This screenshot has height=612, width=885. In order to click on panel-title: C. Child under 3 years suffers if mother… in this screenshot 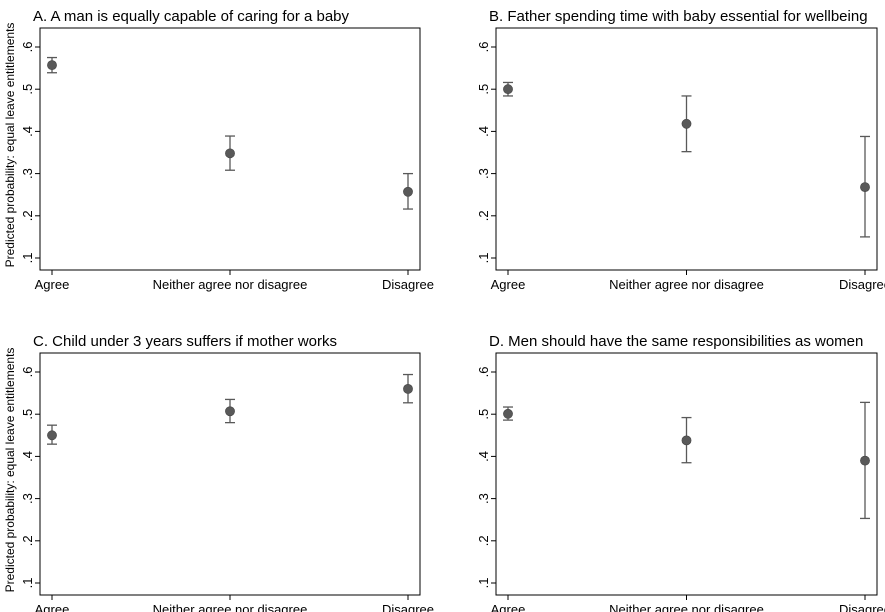, I will do `click(185, 341)`.